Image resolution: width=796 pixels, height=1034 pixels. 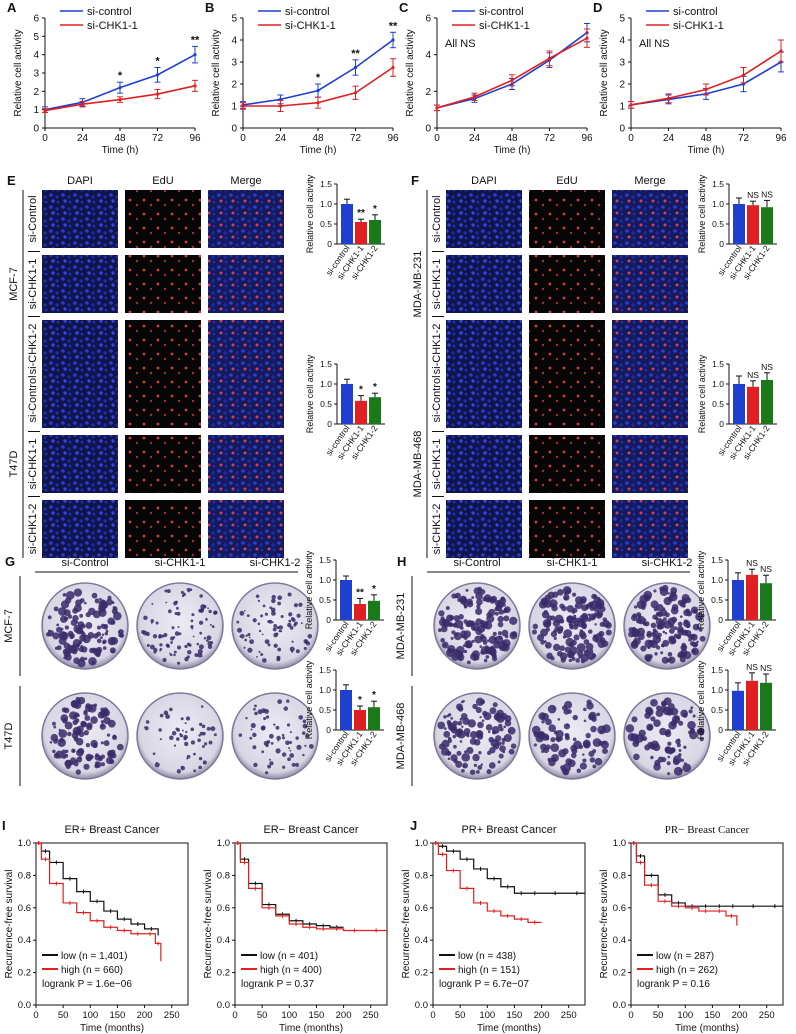 I want to click on legend-label: si-CHK1-1, so click(x=698, y=26).